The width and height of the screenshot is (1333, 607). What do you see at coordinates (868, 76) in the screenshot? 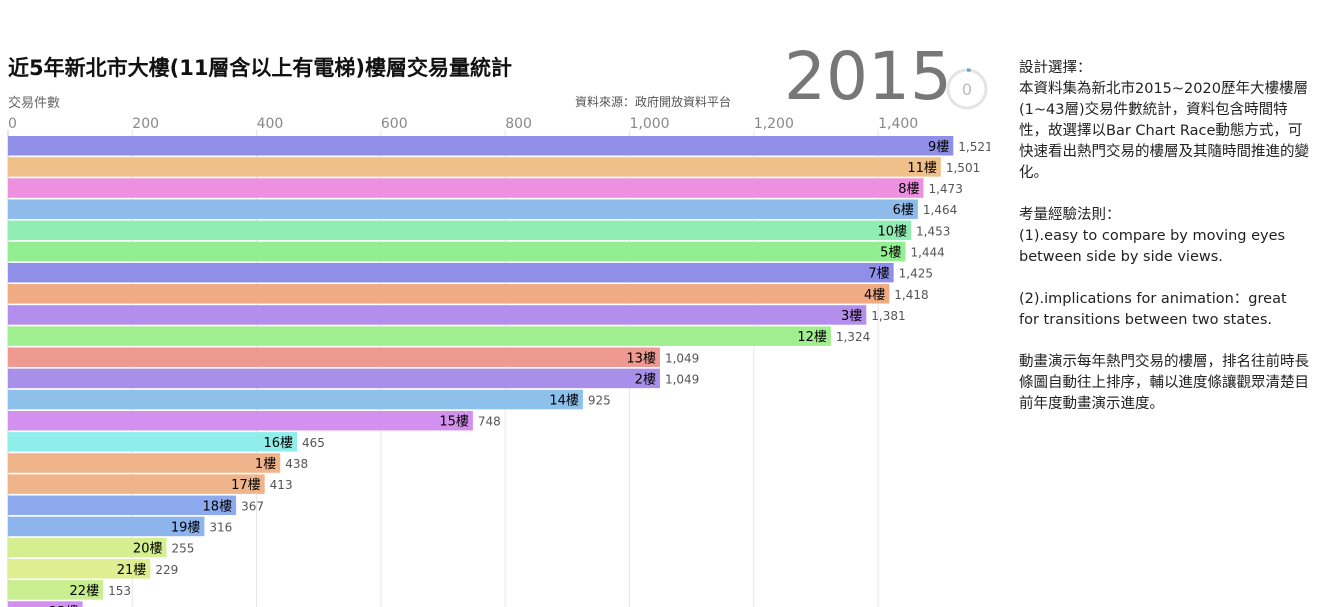
I see `current-year: 2015` at bounding box center [868, 76].